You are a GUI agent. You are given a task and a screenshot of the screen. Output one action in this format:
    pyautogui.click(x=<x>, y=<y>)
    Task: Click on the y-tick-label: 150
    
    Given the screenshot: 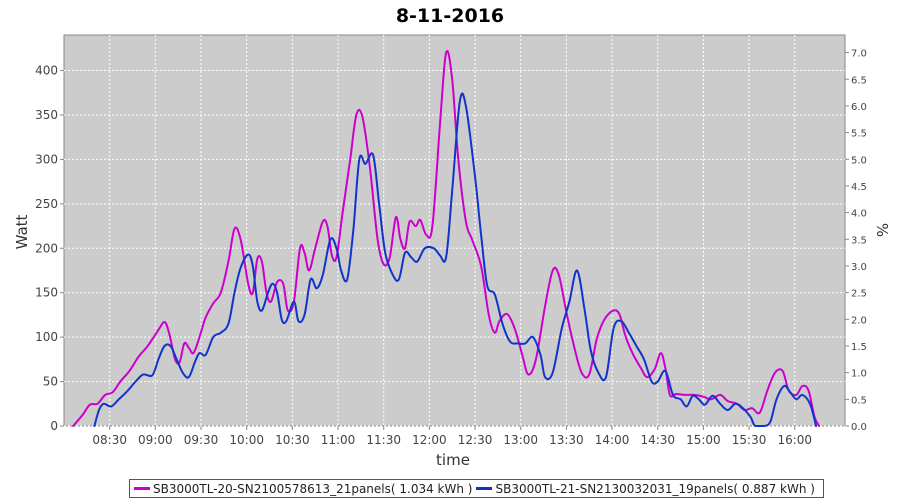 What is the action you would take?
    pyautogui.click(x=46, y=293)
    